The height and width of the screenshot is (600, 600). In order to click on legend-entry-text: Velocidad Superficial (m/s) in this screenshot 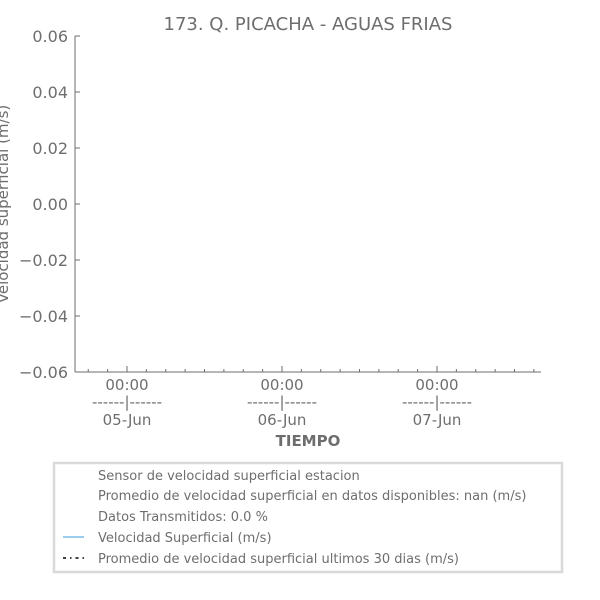, I will do `click(185, 538)`.